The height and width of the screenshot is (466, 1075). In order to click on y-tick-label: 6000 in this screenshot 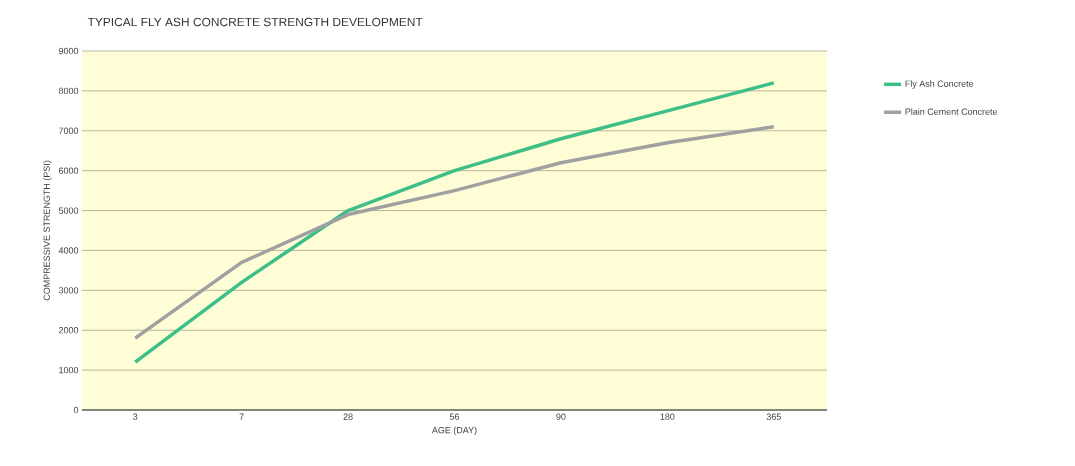, I will do `click(68, 170)`.